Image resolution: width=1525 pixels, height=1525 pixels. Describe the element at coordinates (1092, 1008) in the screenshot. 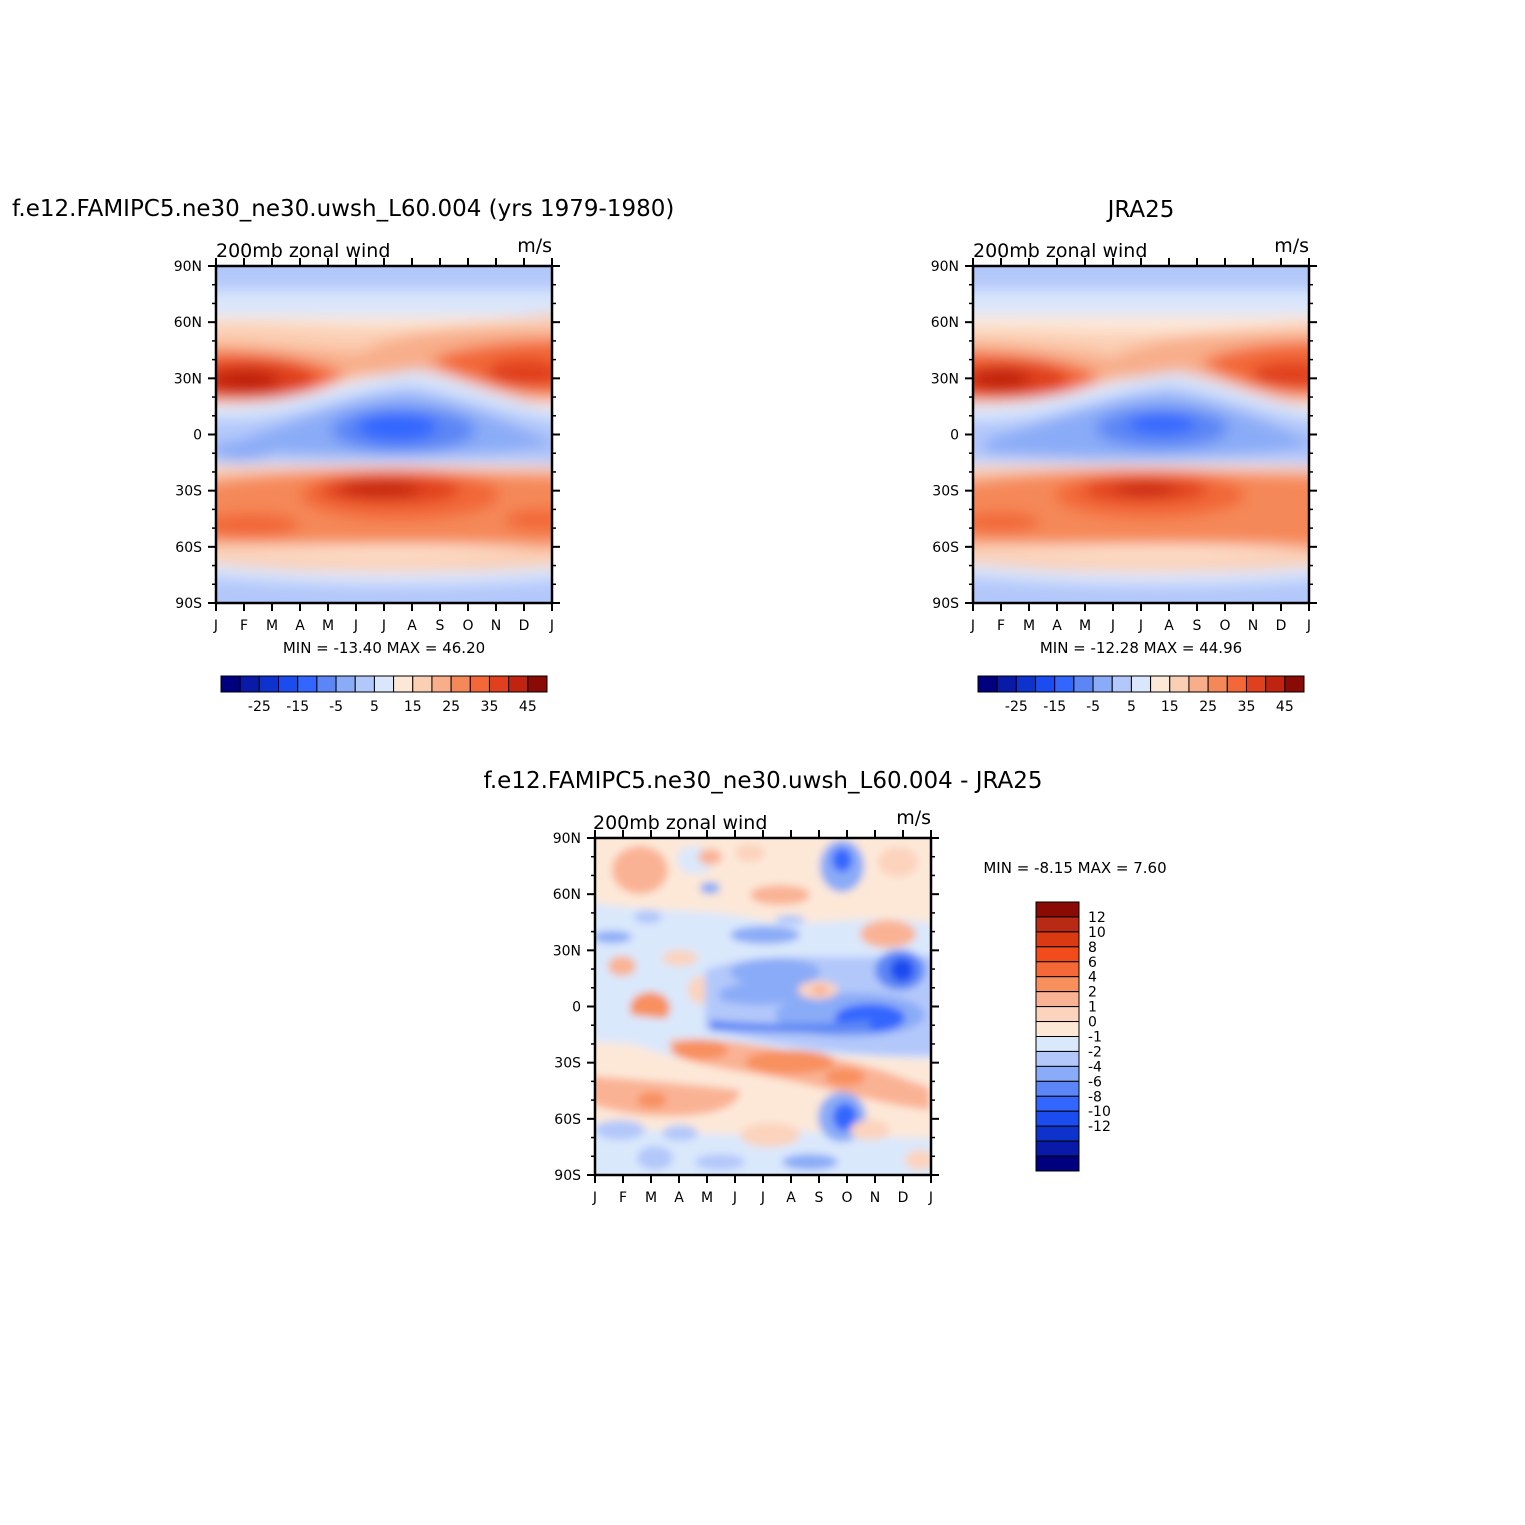

I see `colorbar-label: 1` at that location.